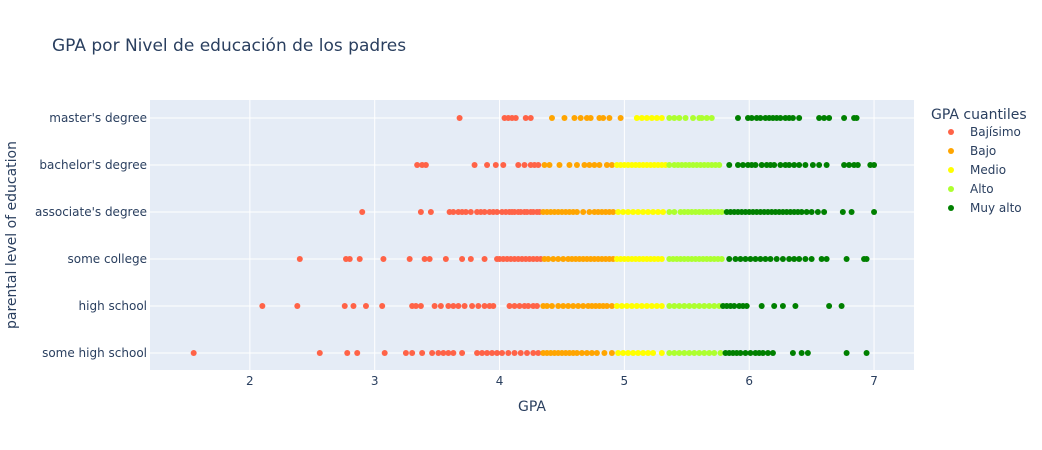 The width and height of the screenshot is (1042, 450). Describe the element at coordinates (971, 189) in the screenshot. I see `legend-item: Alto` at that location.